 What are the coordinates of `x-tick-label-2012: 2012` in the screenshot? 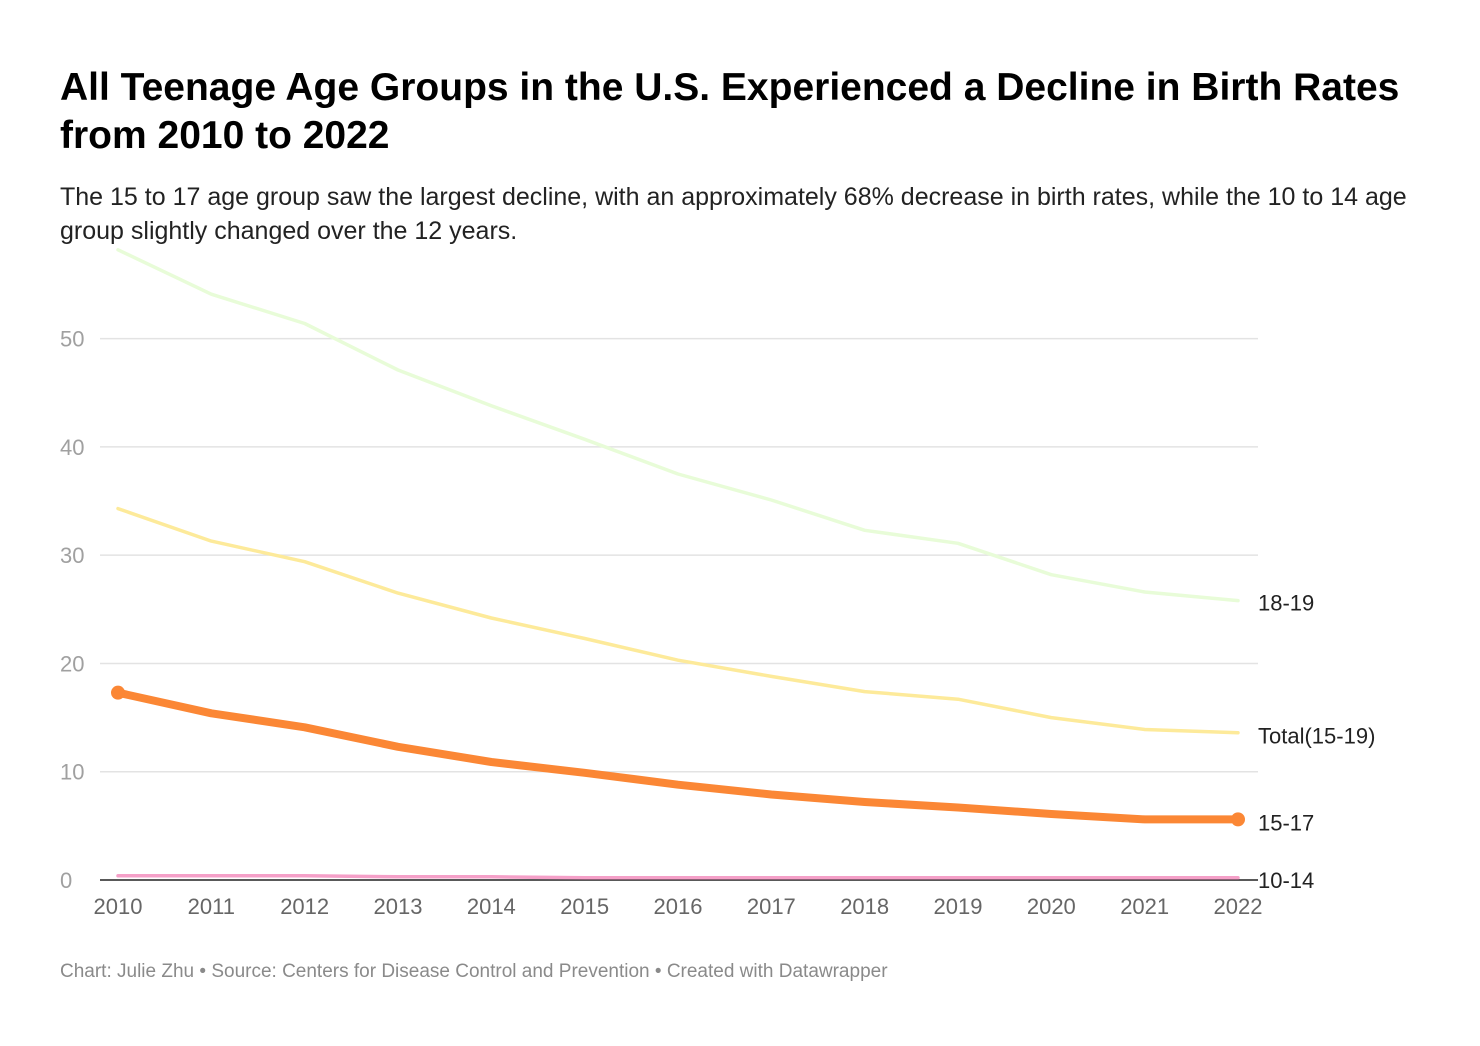 It's located at (304, 906).